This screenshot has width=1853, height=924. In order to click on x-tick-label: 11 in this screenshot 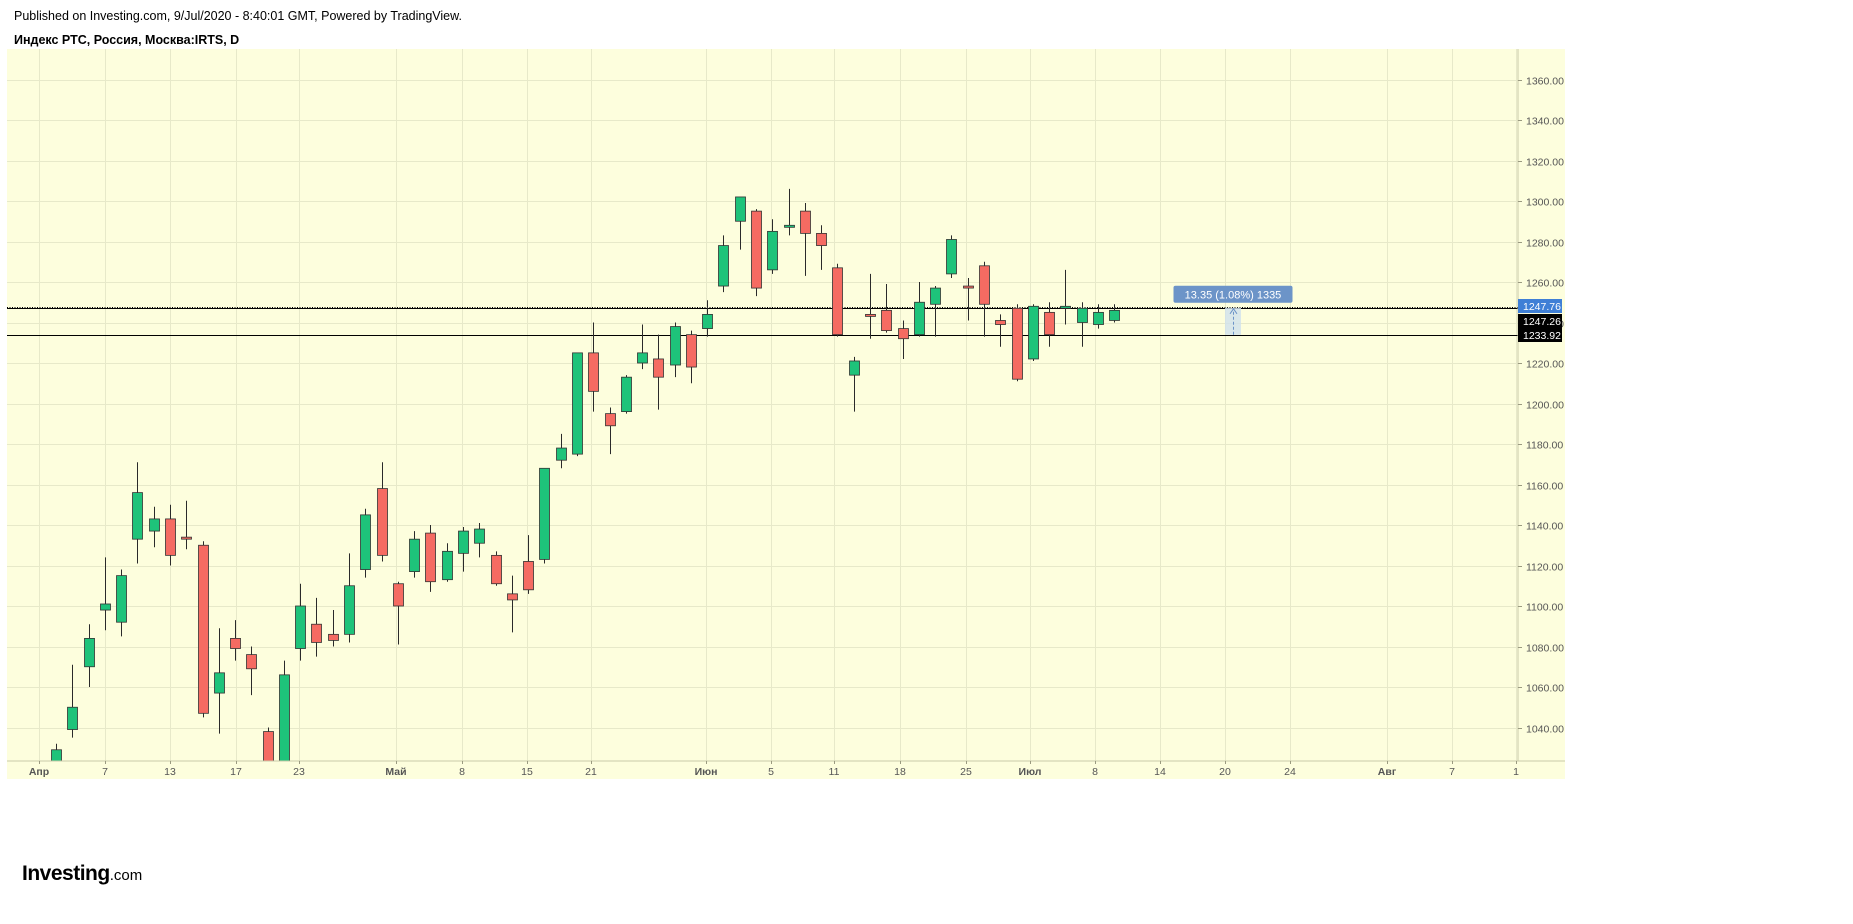, I will do `click(834, 772)`.